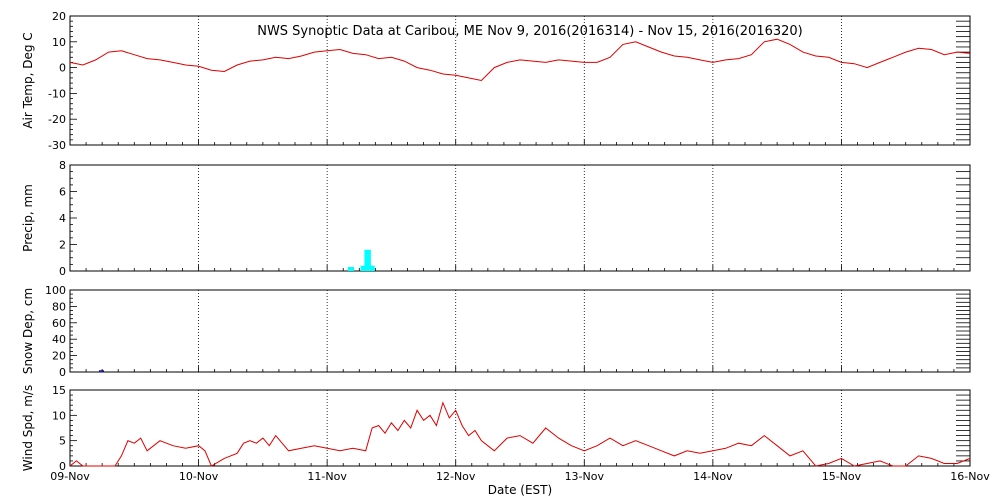  I want to click on x-tick-label: 11-Nov, so click(327, 476).